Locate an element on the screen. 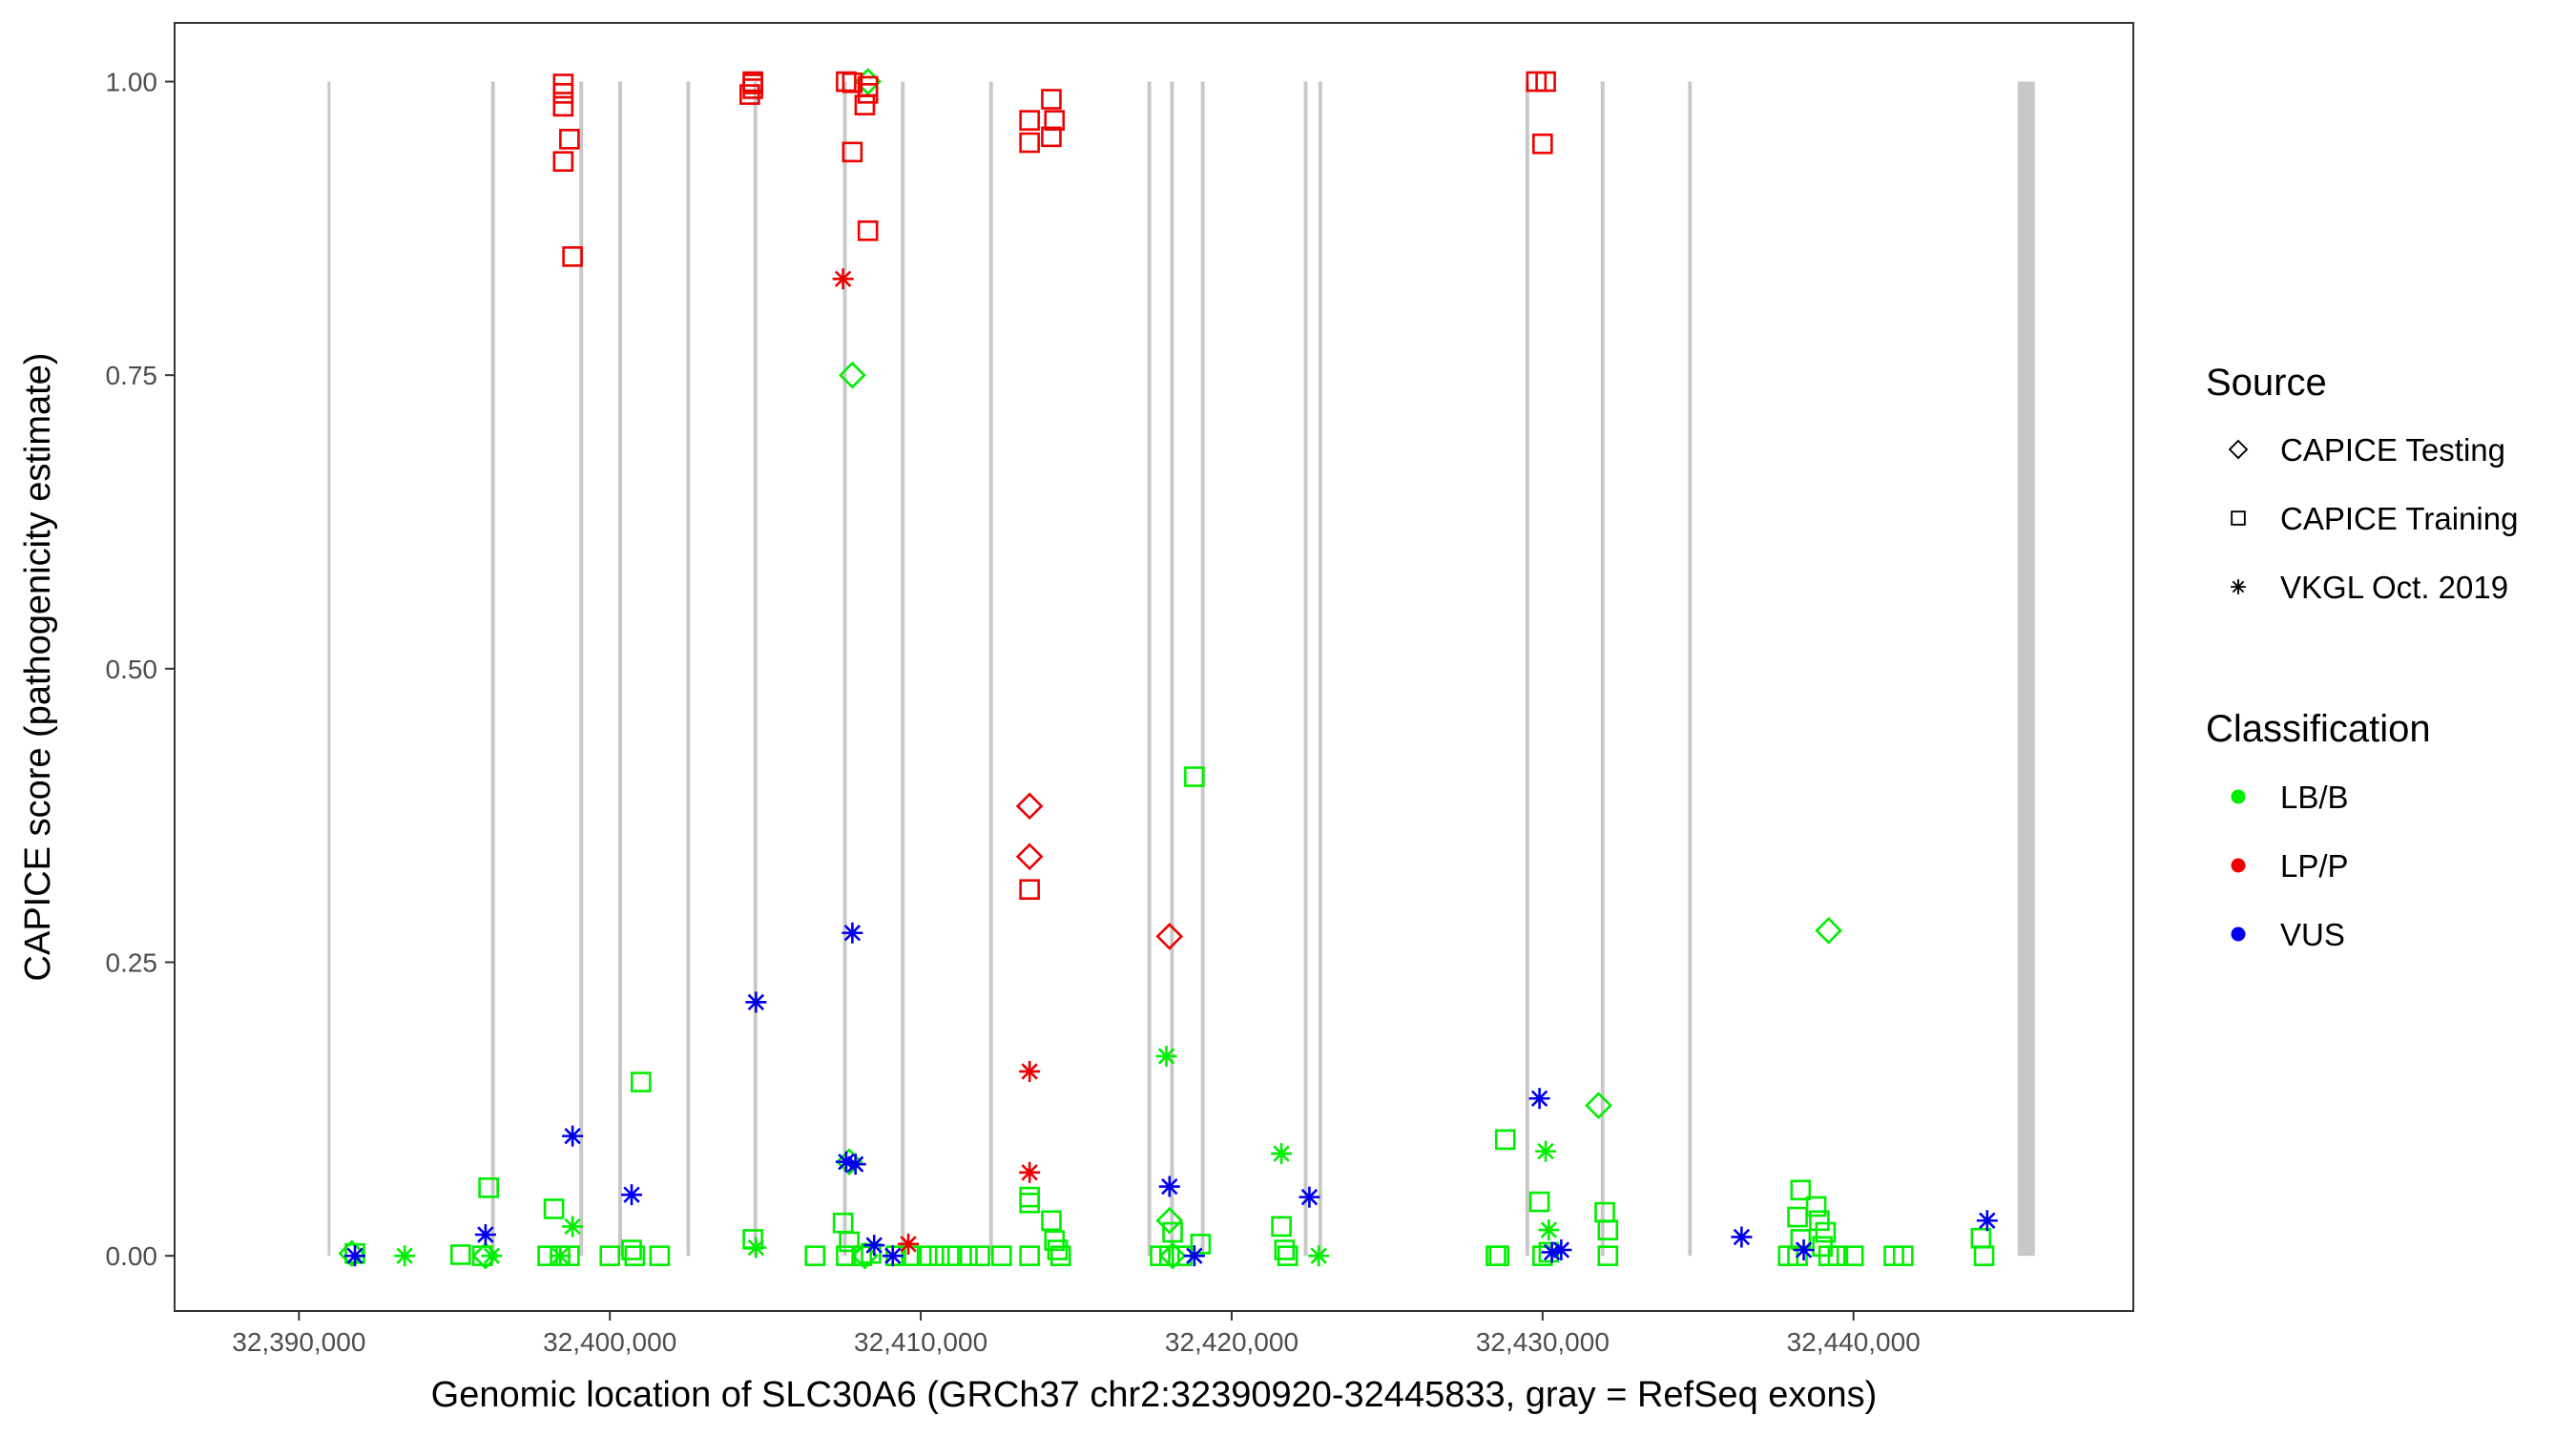 The width and height of the screenshot is (2576, 1436). y-axis-title: CAPICE score (pathogenicity estimate) is located at coordinates (38, 667).